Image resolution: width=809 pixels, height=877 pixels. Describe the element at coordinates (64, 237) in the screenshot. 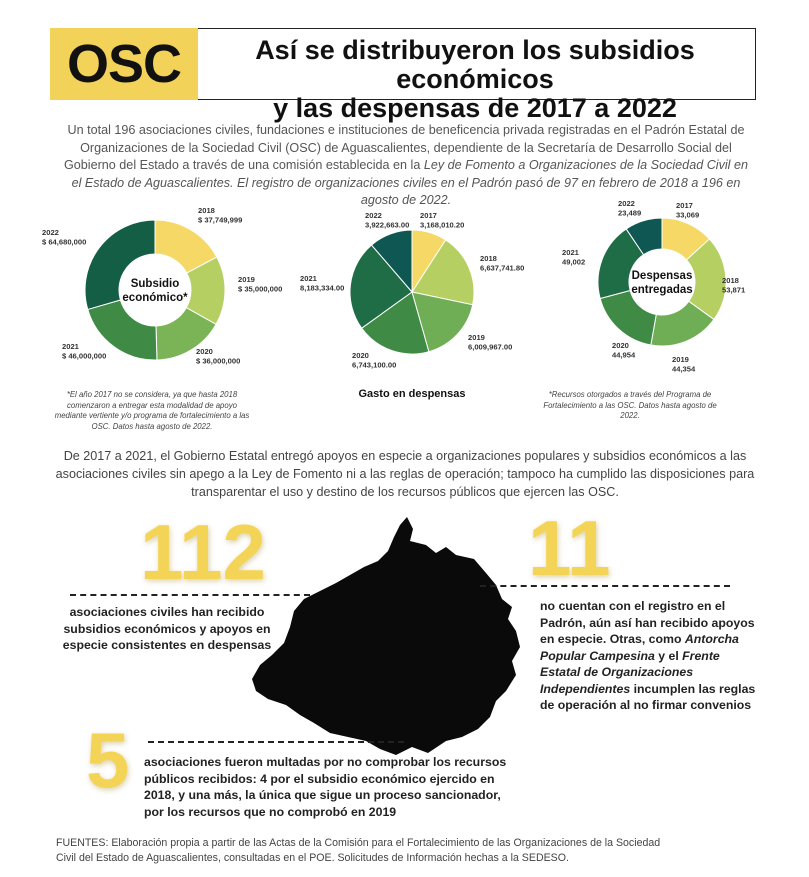

I see `chart-1-label-2022: 2022 $ 64,680,000` at that location.